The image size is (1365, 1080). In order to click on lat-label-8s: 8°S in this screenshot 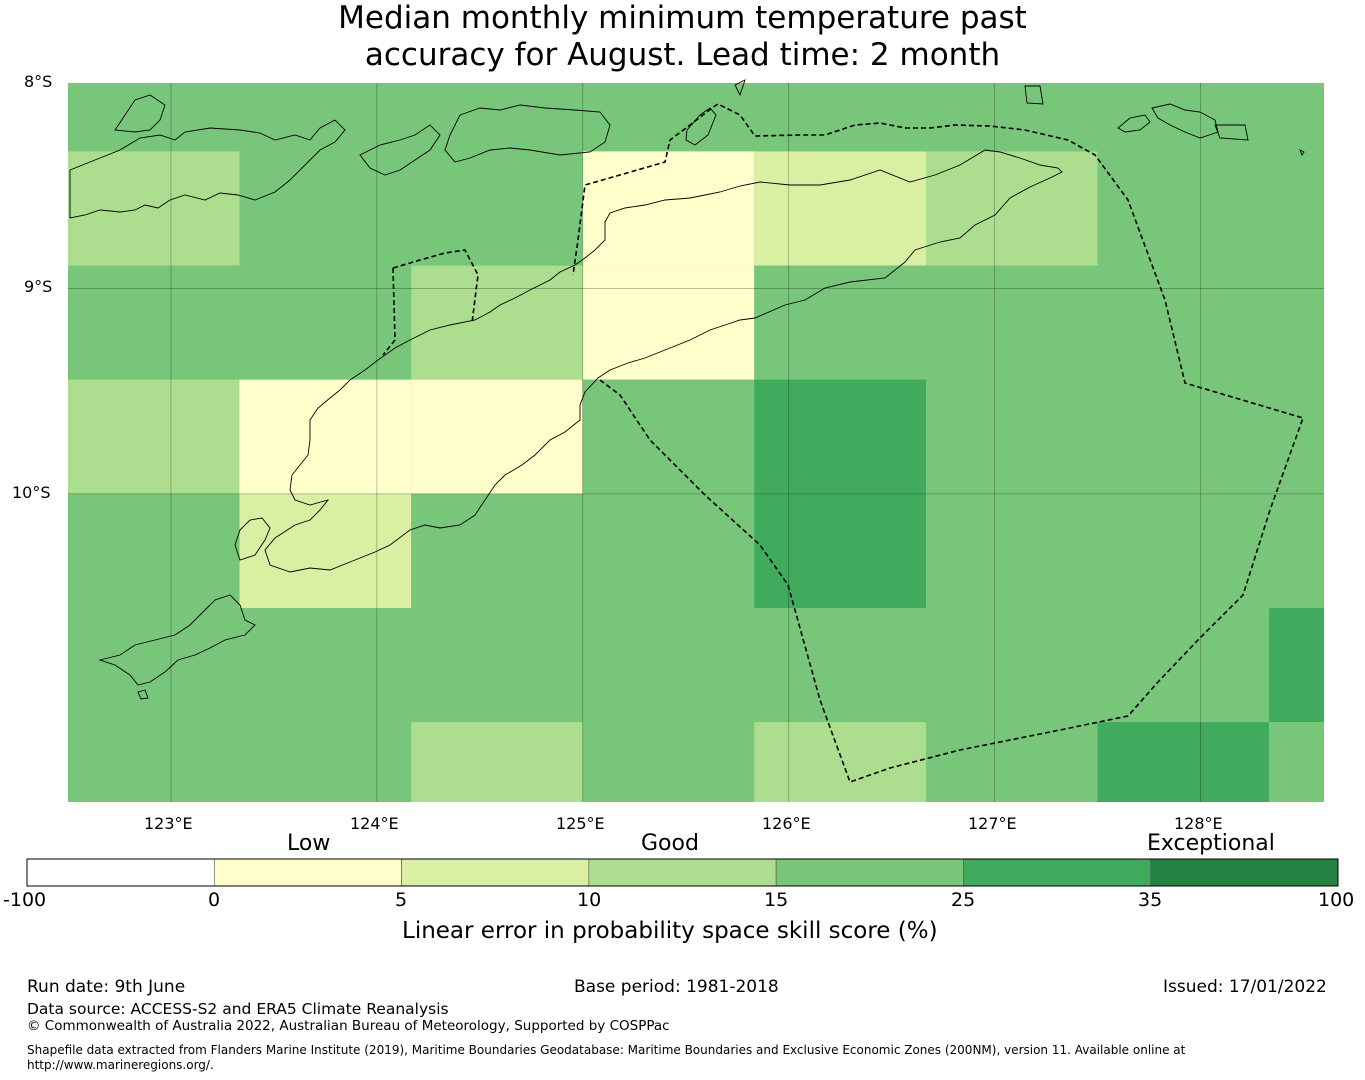, I will do `click(38, 81)`.